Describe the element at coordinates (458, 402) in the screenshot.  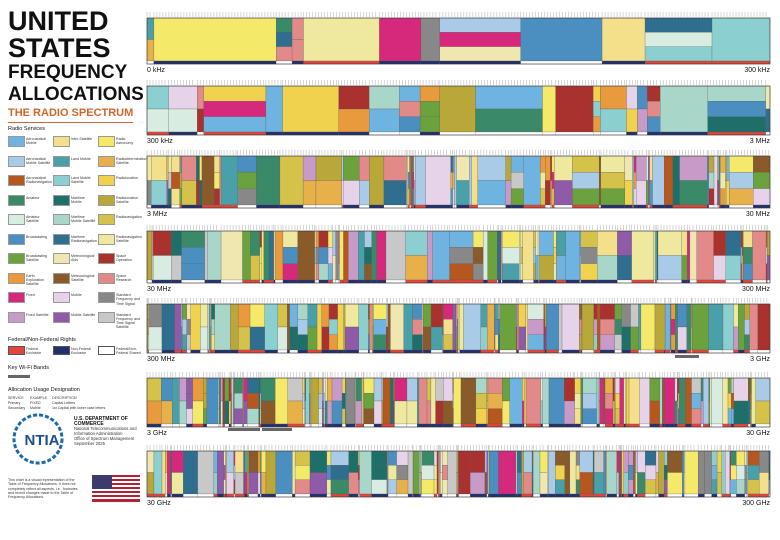
I see `band-frame` at that location.